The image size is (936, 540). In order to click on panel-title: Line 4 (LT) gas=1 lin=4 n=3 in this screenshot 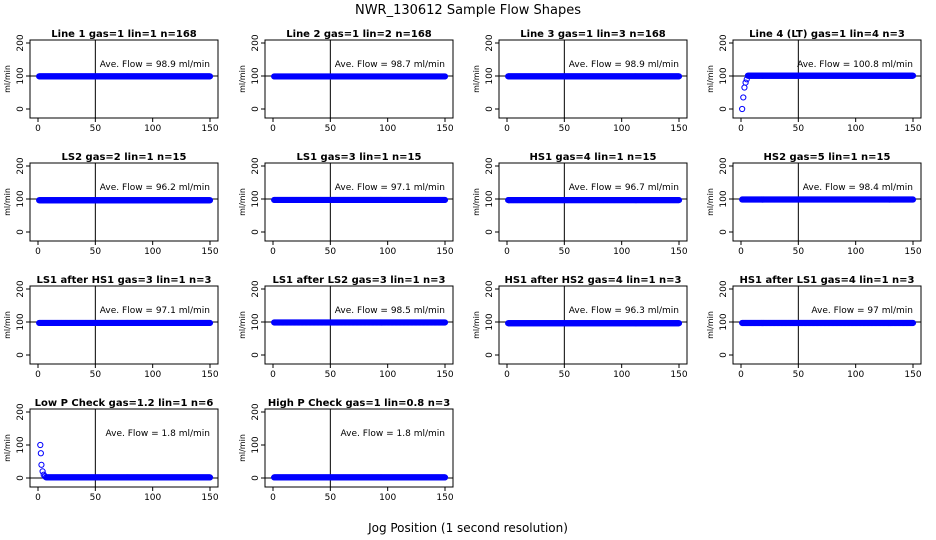, I will do `click(827, 34)`.